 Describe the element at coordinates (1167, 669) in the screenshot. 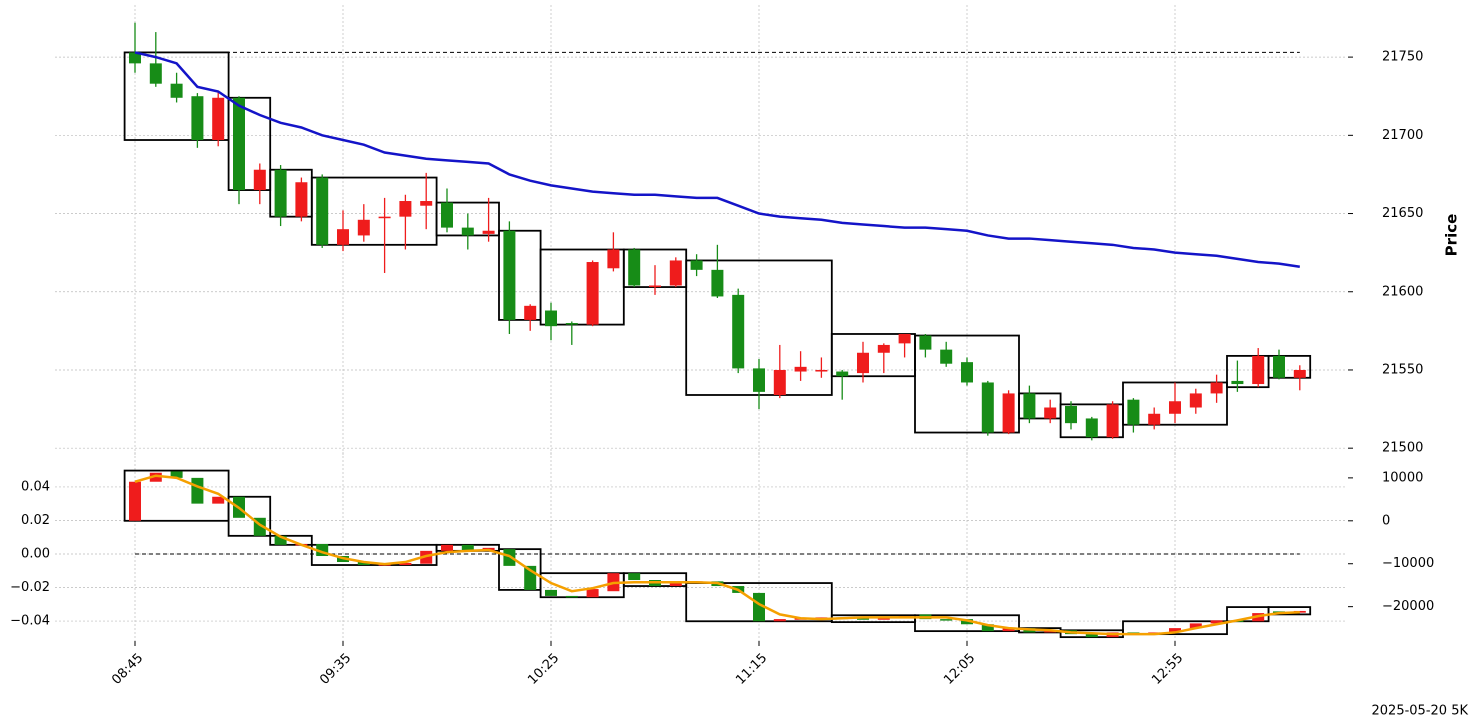

I see `x-tick-label: 12:55` at that location.